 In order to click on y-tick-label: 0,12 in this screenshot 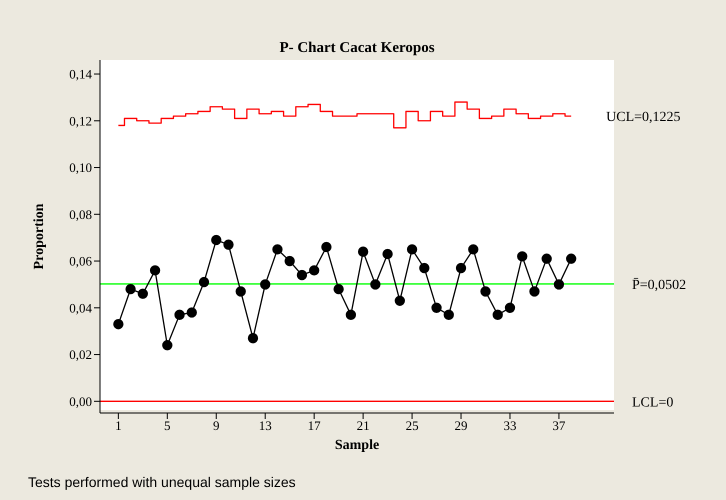, I will do `click(80, 120)`.